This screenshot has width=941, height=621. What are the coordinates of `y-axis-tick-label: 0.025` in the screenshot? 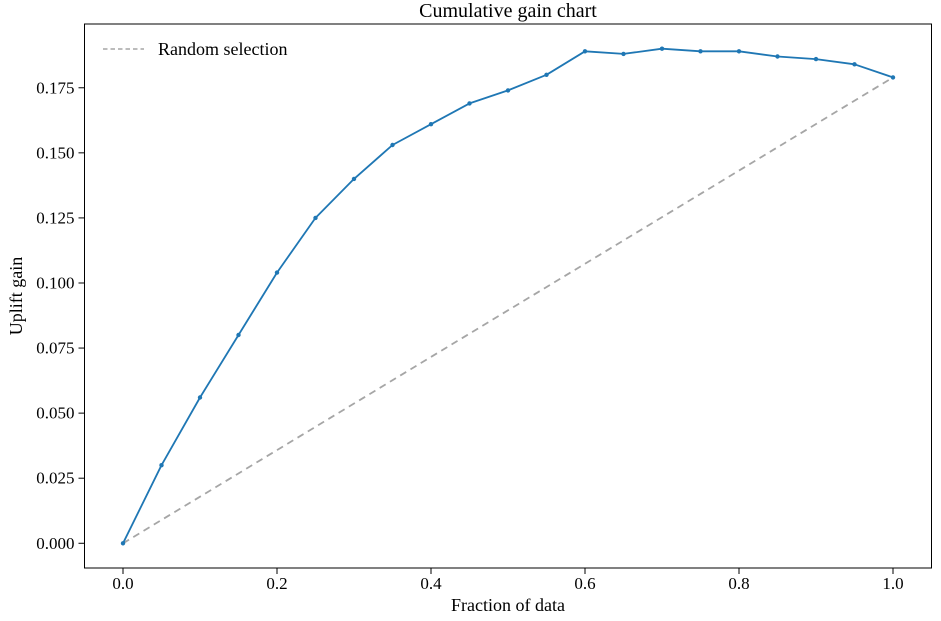 It's located at (55, 478).